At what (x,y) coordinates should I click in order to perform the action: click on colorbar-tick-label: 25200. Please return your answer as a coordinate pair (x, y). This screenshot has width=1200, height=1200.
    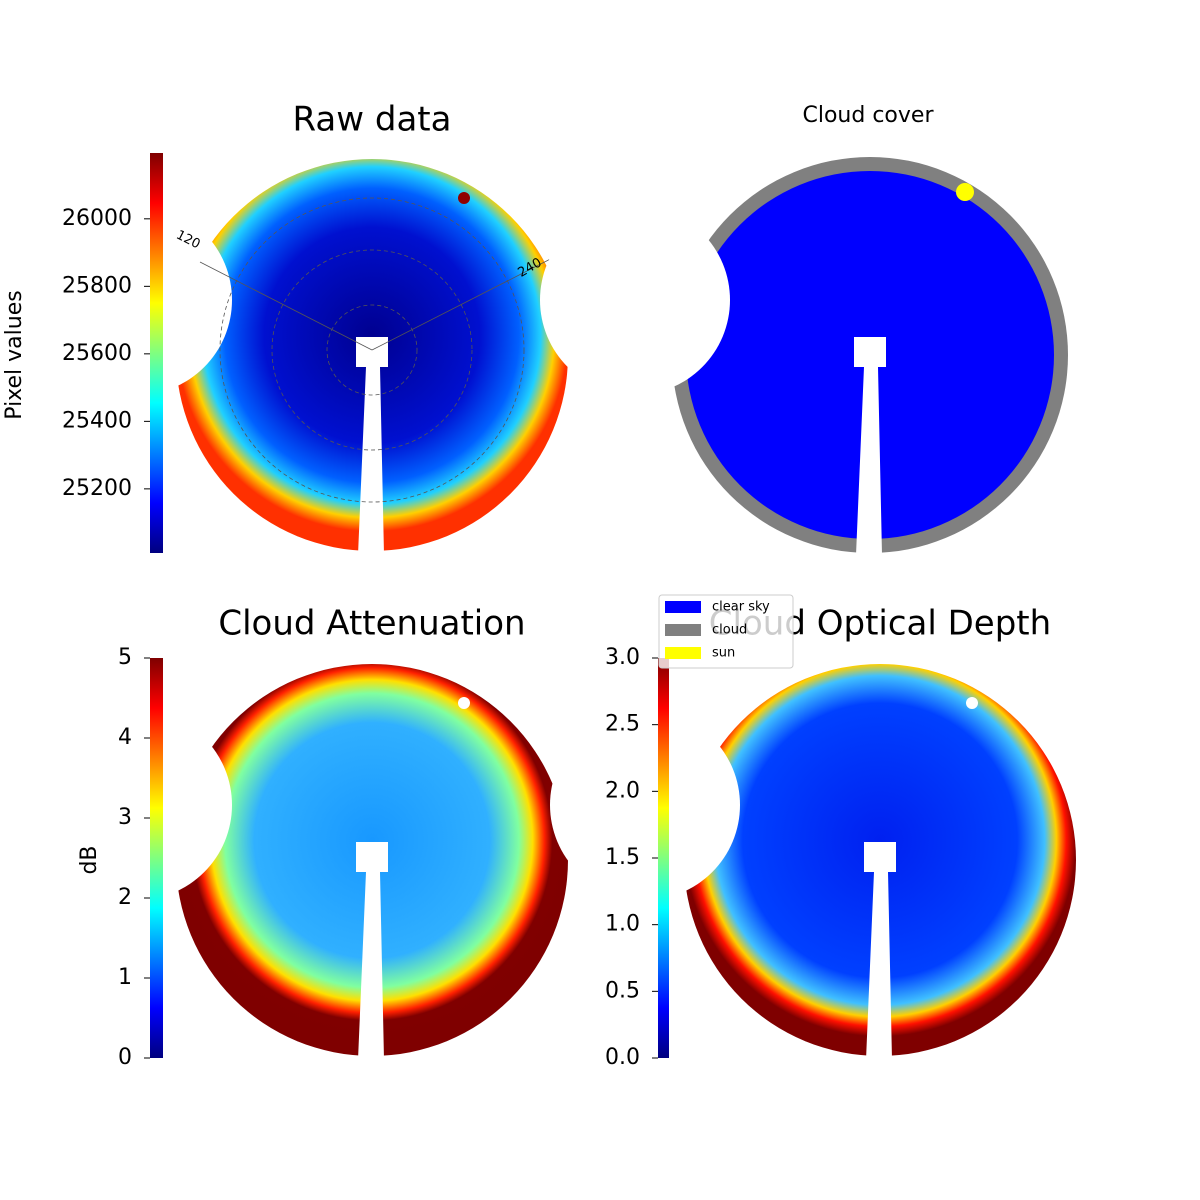
    Looking at the image, I should click on (97, 488).